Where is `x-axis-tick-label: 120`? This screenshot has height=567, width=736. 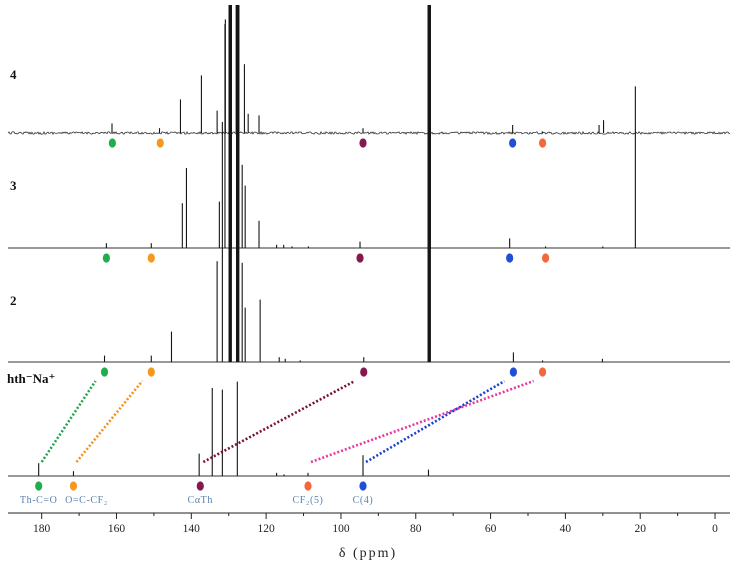
x-axis-tick-label: 120 is located at coordinates (266, 529).